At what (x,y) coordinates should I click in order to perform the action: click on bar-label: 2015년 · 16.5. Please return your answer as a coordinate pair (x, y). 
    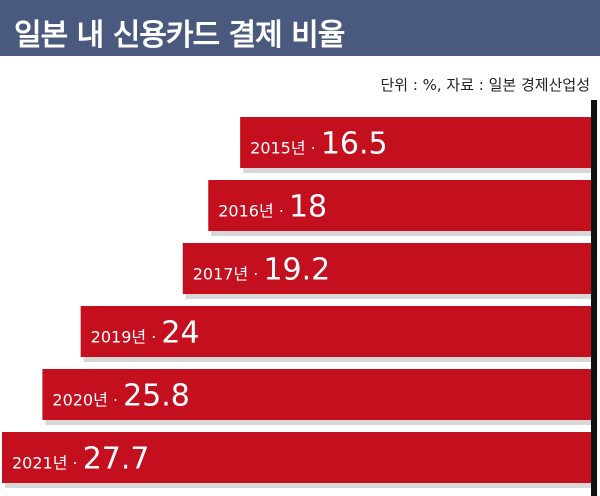
    Looking at the image, I should click on (318, 144).